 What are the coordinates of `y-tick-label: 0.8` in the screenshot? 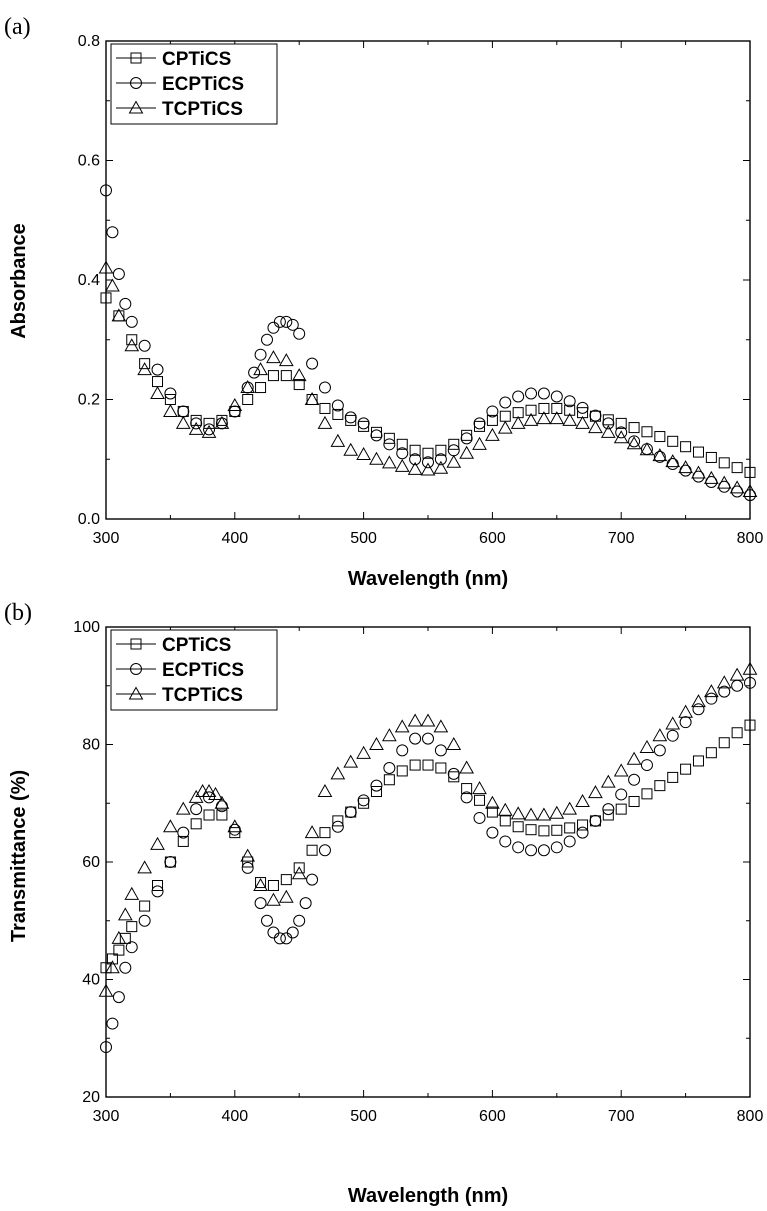 It's located at (89, 41).